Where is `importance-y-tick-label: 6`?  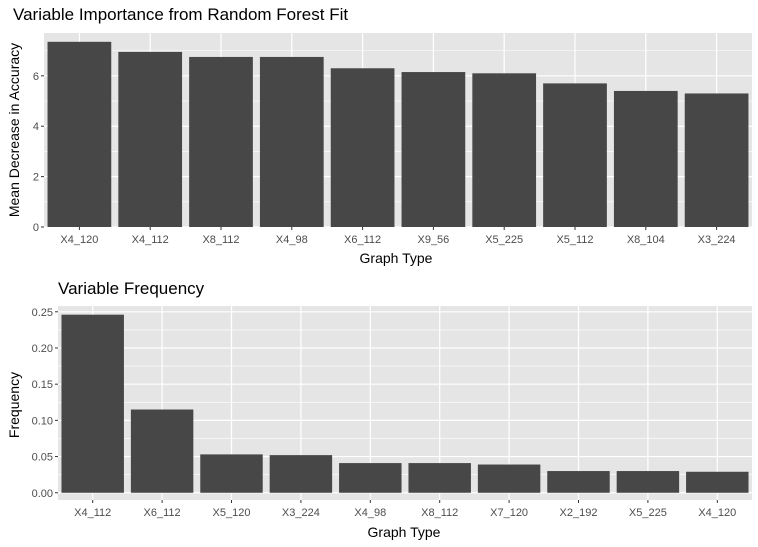 importance-y-tick-label: 6 is located at coordinates (36, 77).